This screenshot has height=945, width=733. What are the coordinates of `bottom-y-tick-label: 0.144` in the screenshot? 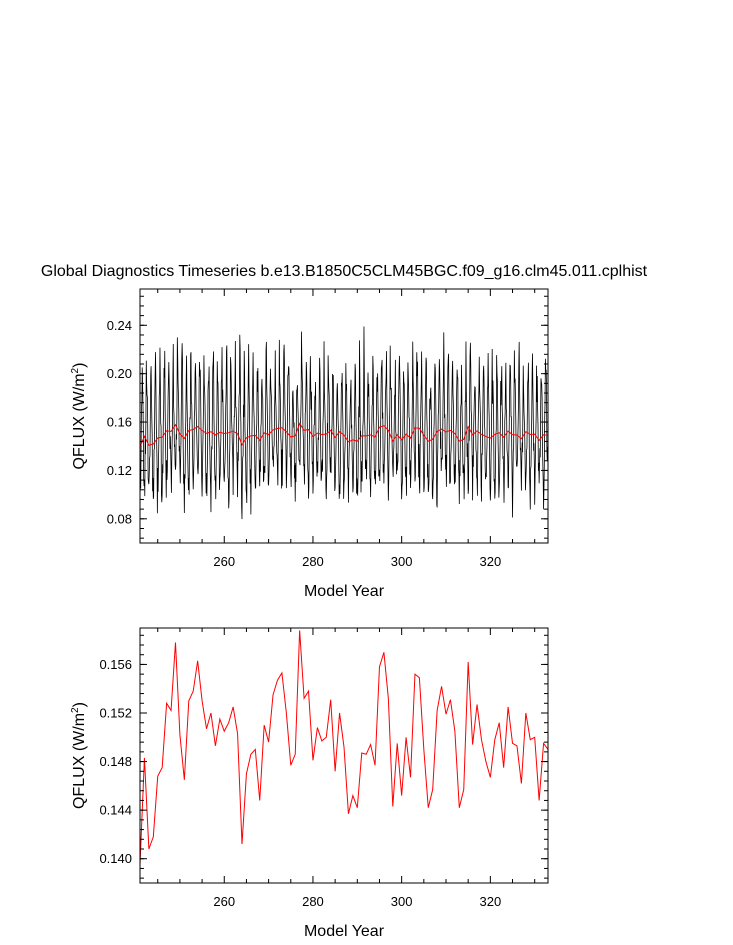 It's located at (115, 810).